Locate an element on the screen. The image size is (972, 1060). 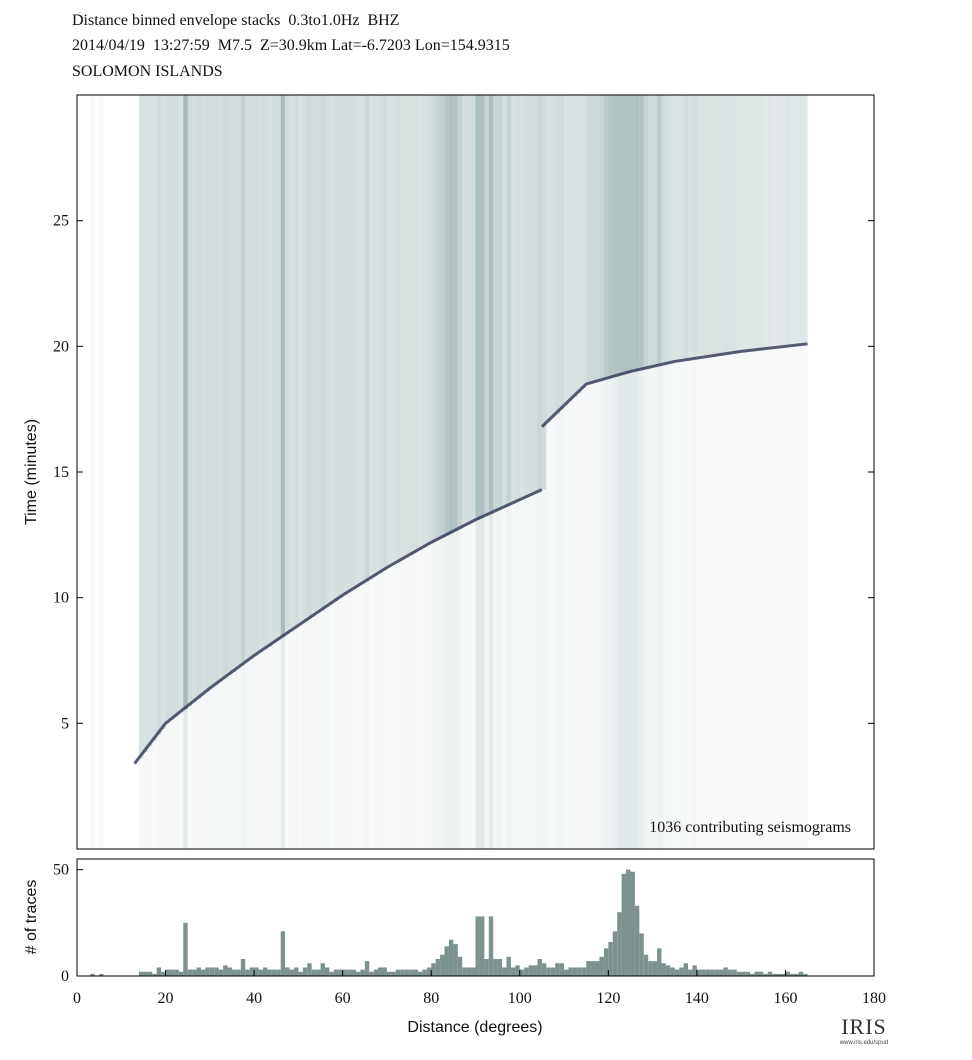
iris-logo-word: IRIS is located at coordinates (864, 1026).